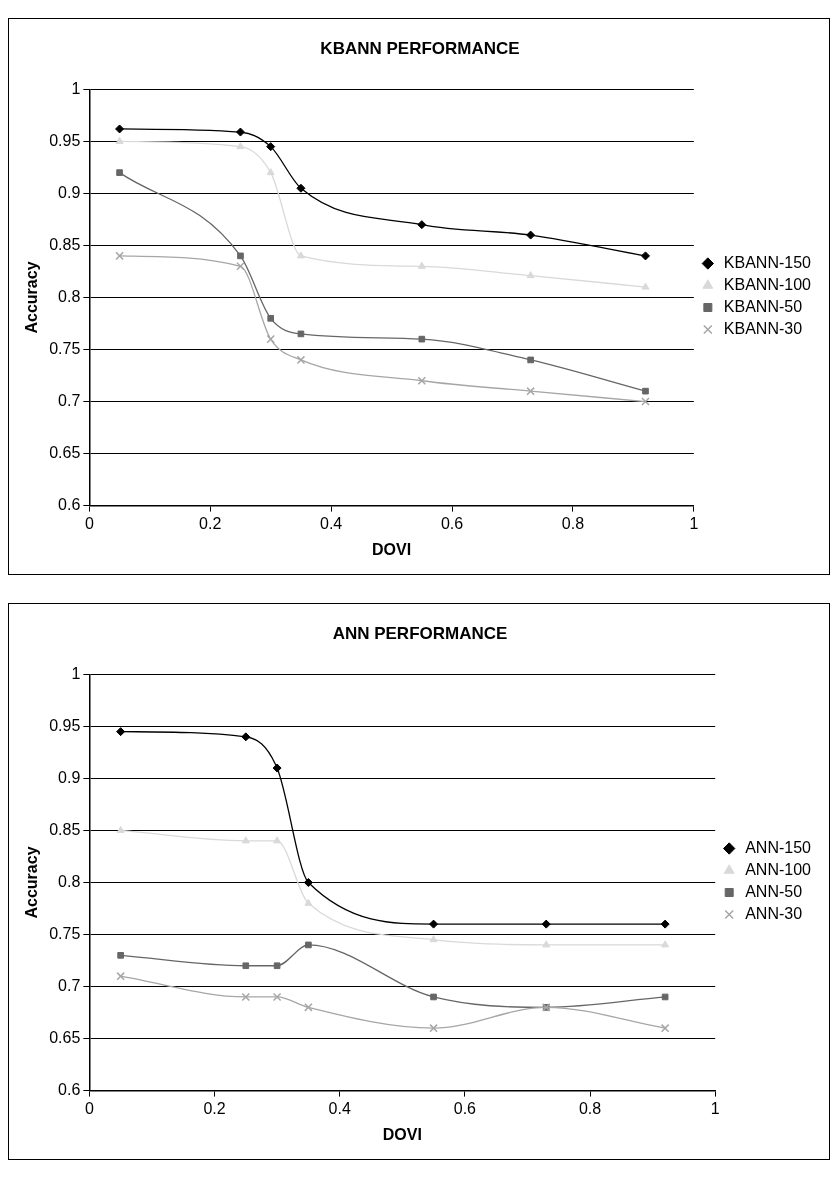  What do you see at coordinates (420, 633) in the screenshot?
I see `chart-title: ANN PERFORMANCE` at bounding box center [420, 633].